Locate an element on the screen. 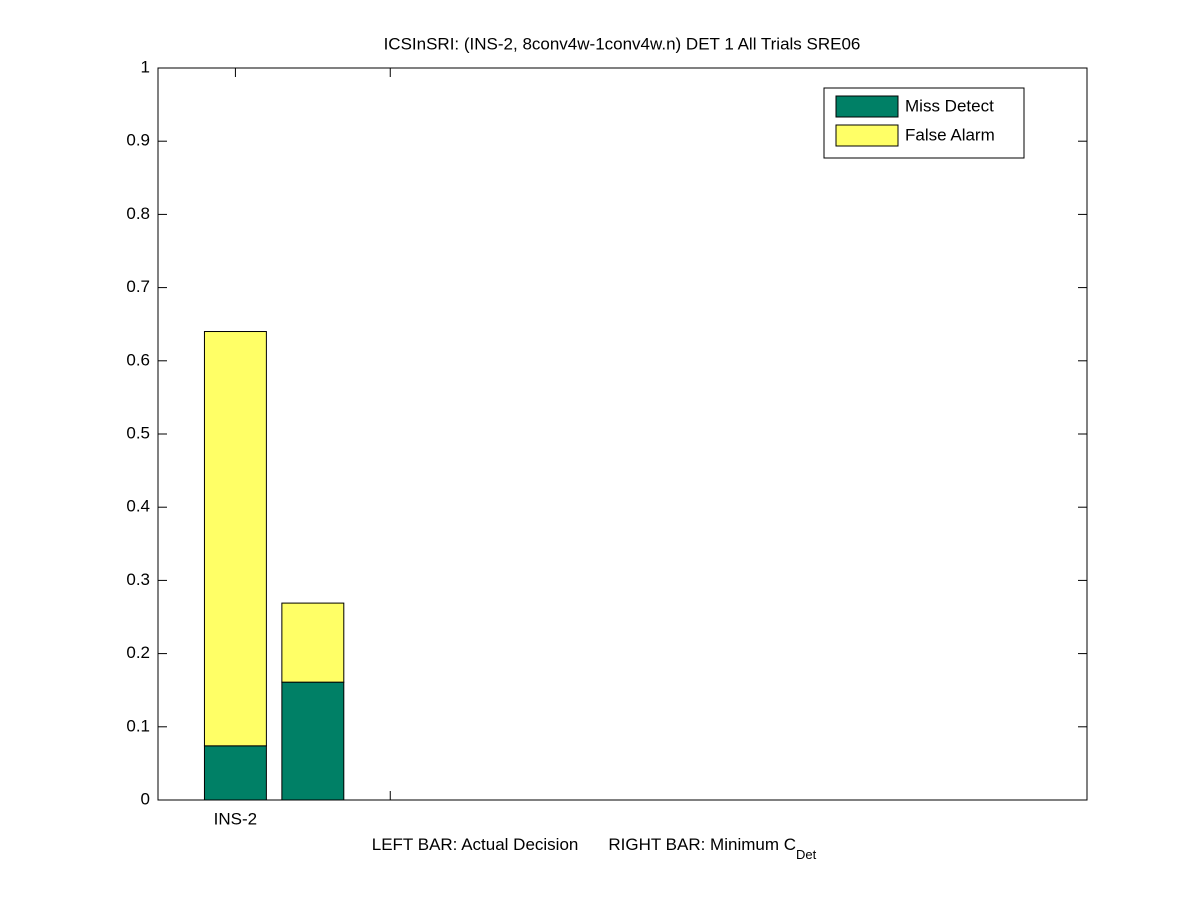 The height and width of the screenshot is (900, 1201). x-label-right: RIGHT BAR: Minimum C is located at coordinates (702, 844).